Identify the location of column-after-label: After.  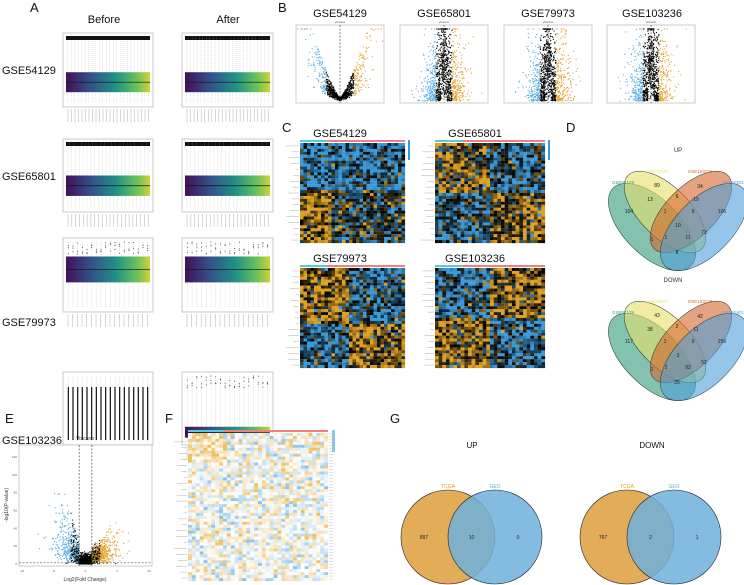
(228, 20).